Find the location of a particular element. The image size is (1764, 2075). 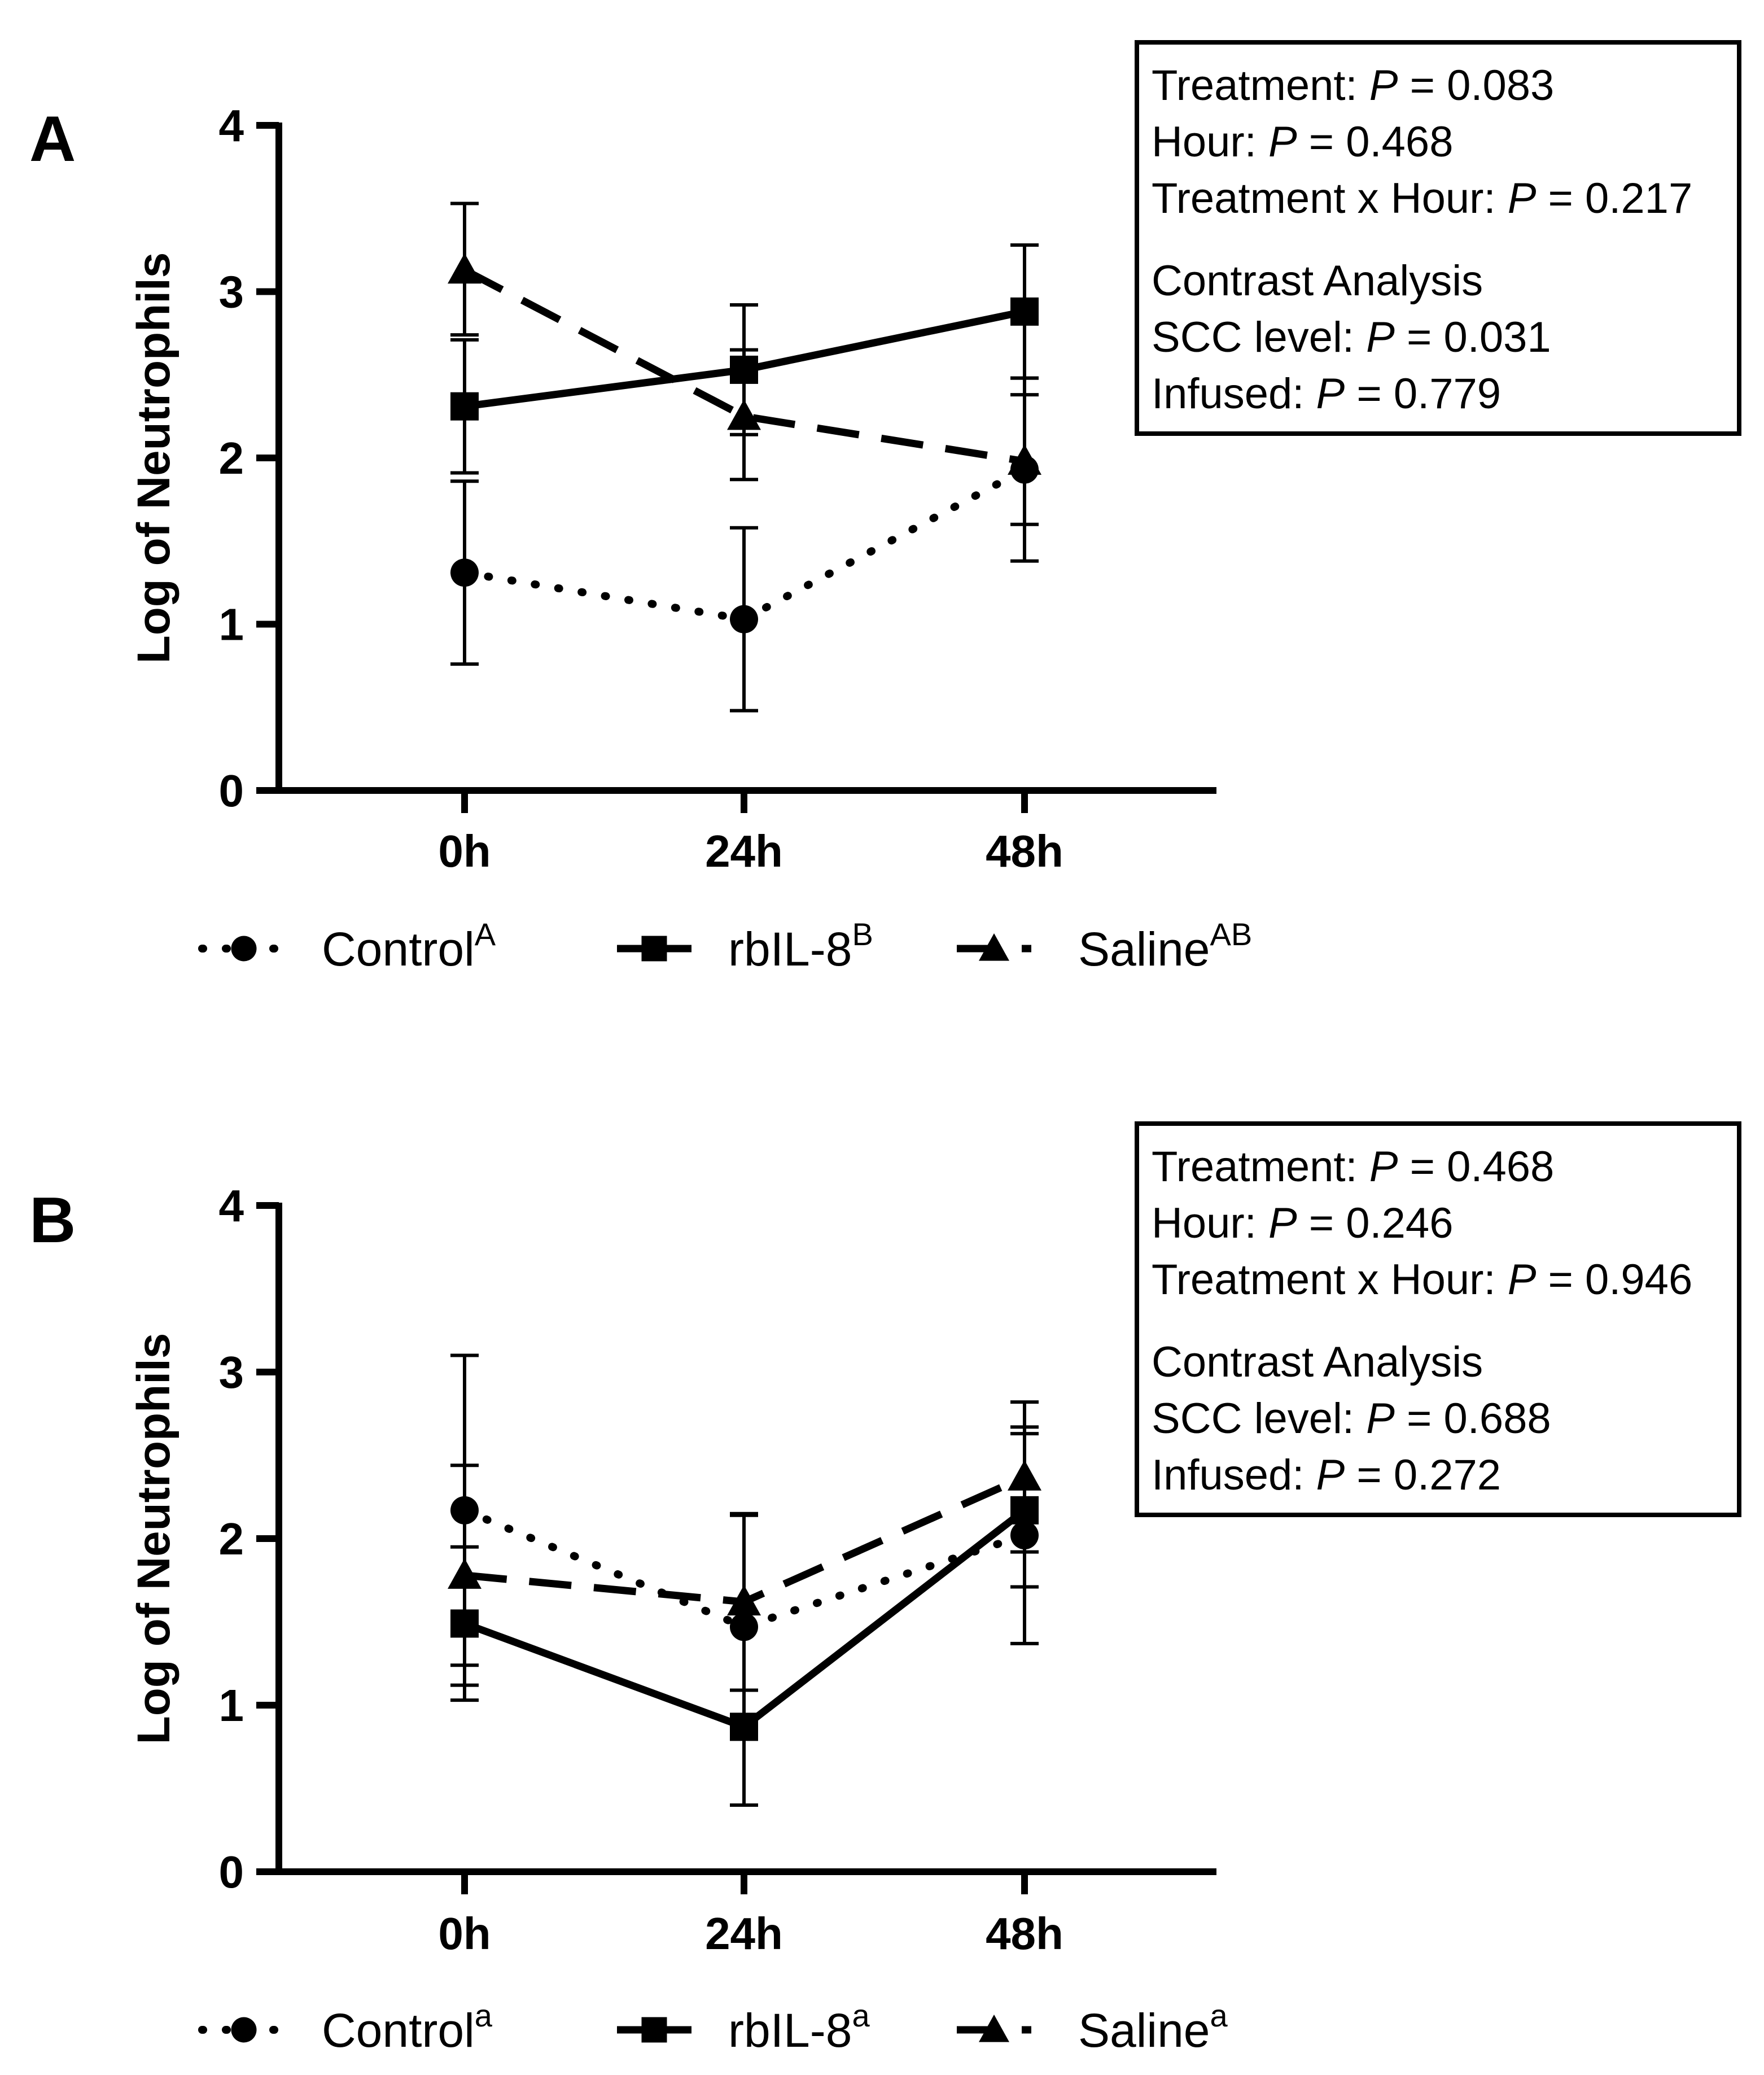

legend-control-superscript: A is located at coordinates (485, 934).